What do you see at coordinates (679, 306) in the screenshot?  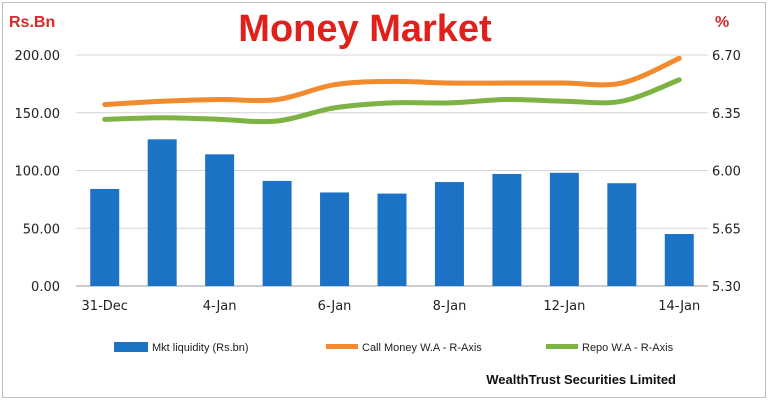 I see `x-tick-label: 14-Jan` at bounding box center [679, 306].